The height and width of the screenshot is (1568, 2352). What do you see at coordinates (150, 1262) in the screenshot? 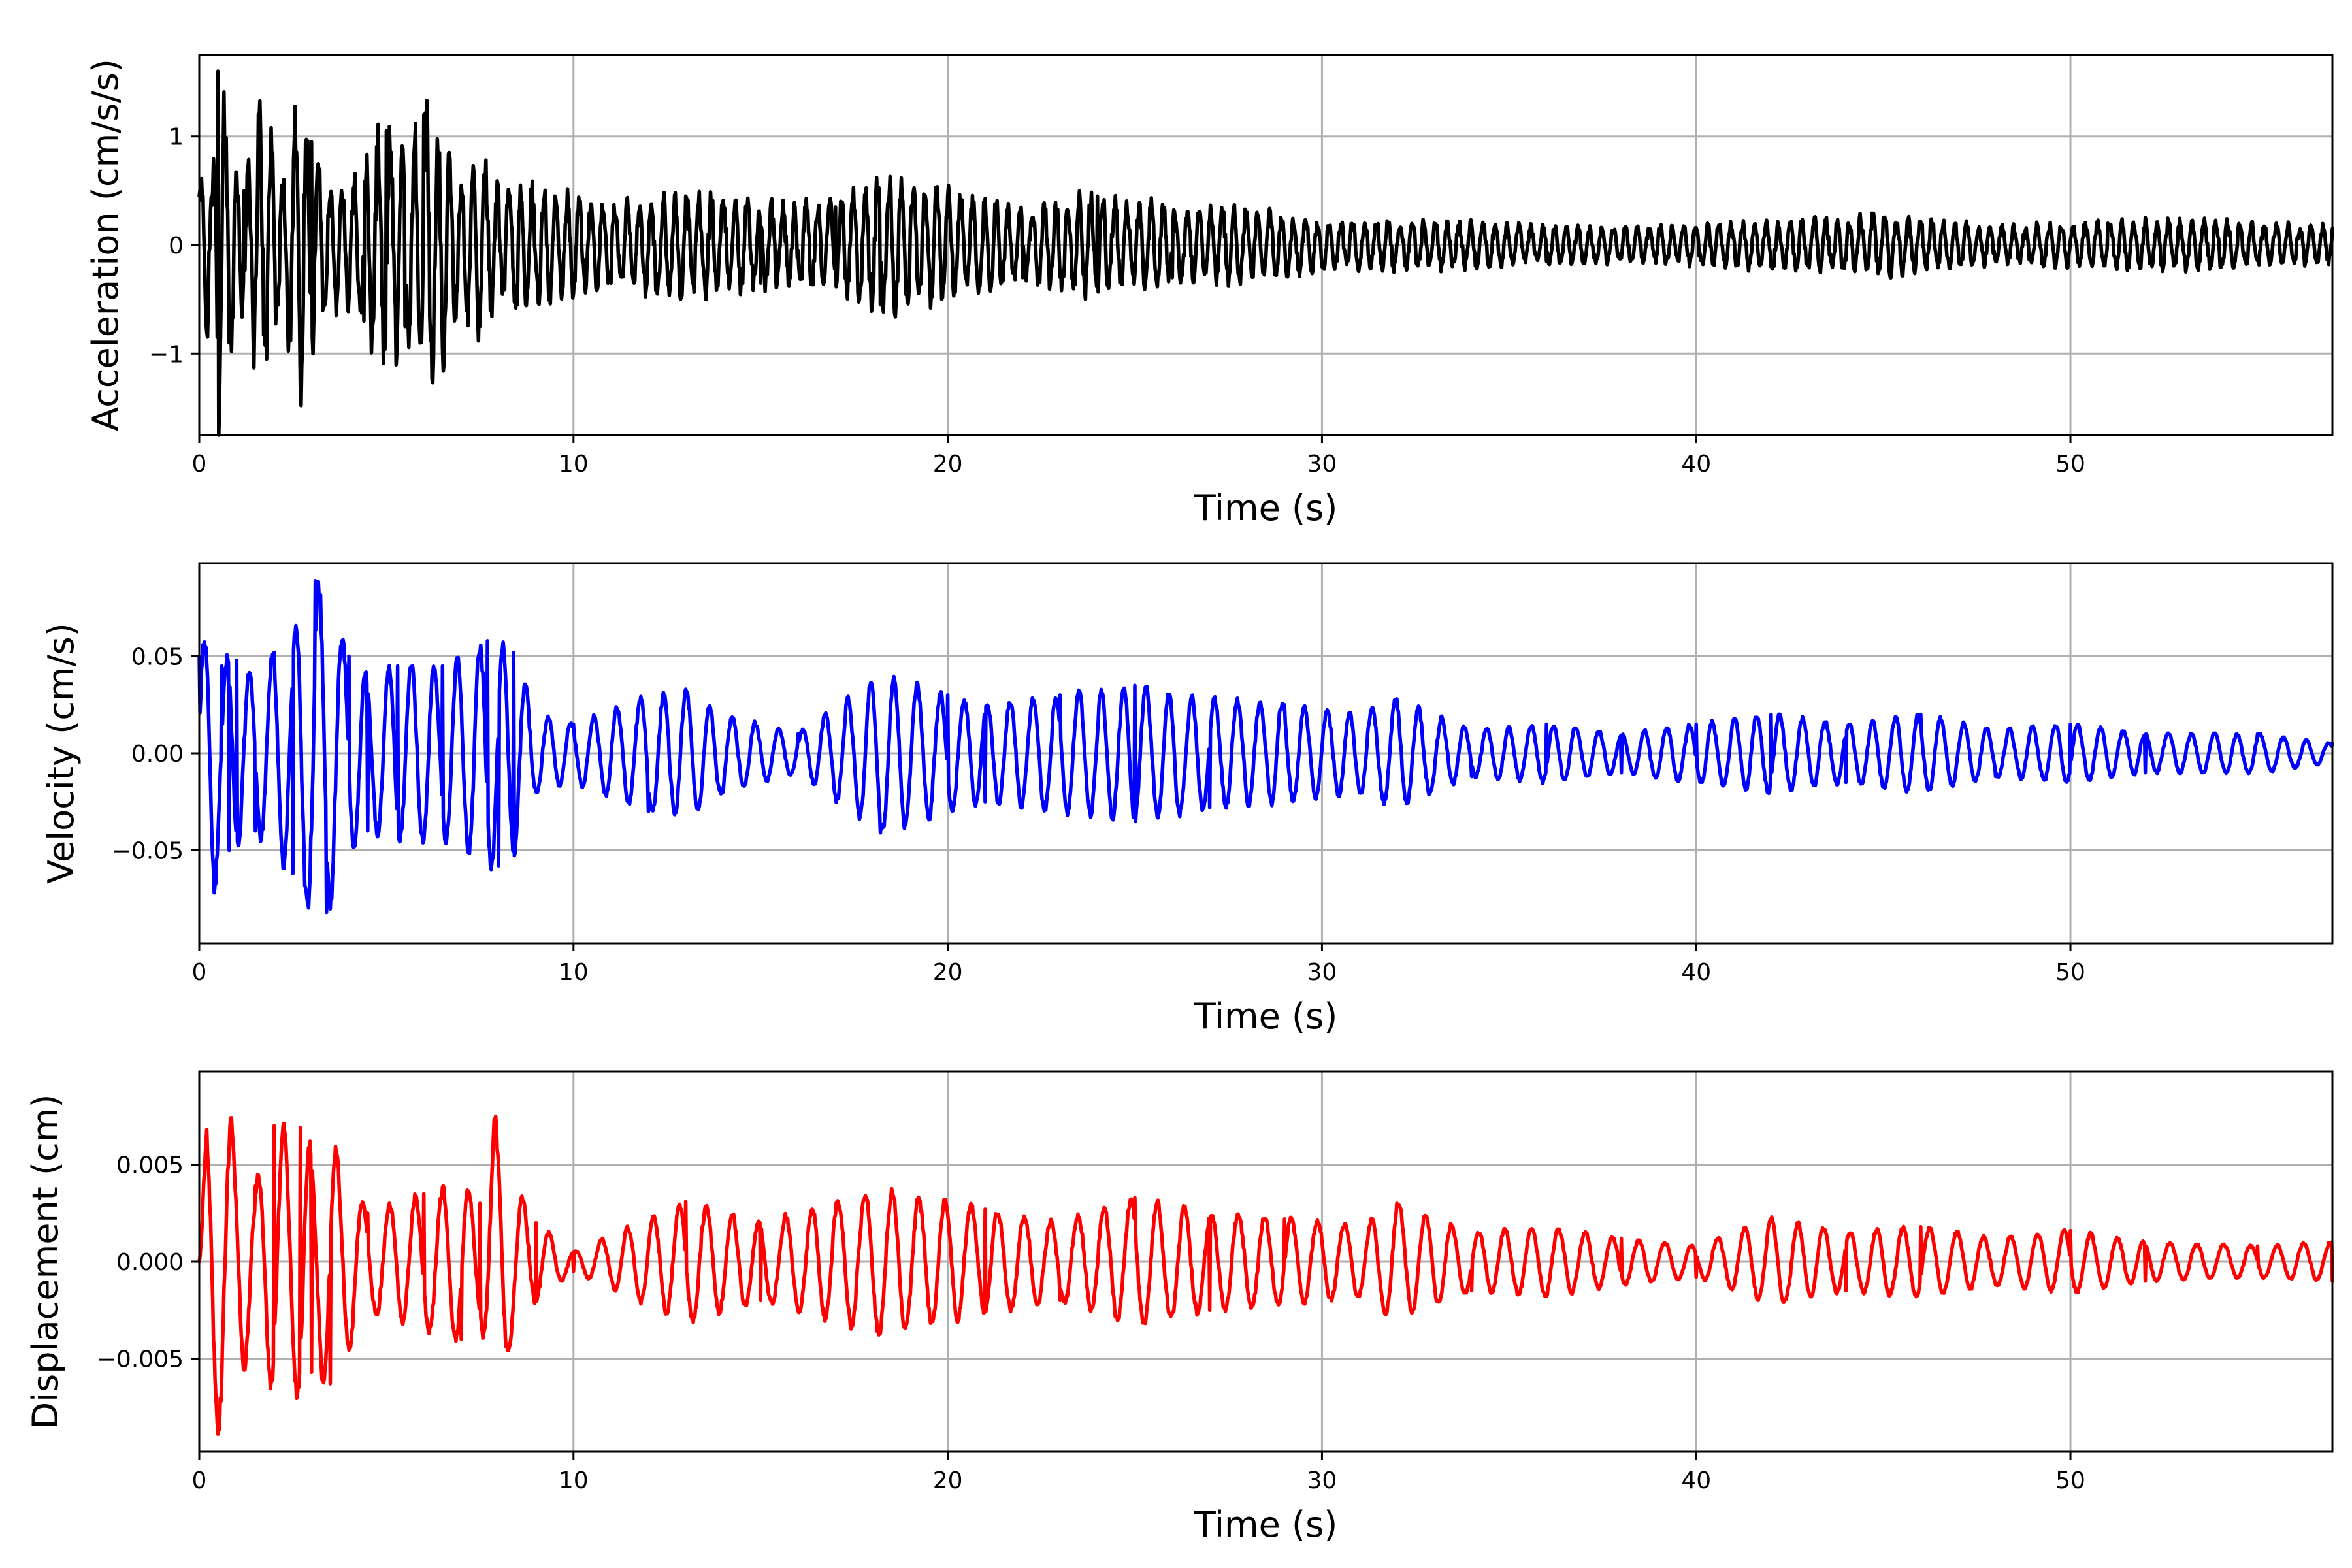
I see `y-tick-label: 0.000` at bounding box center [150, 1262].